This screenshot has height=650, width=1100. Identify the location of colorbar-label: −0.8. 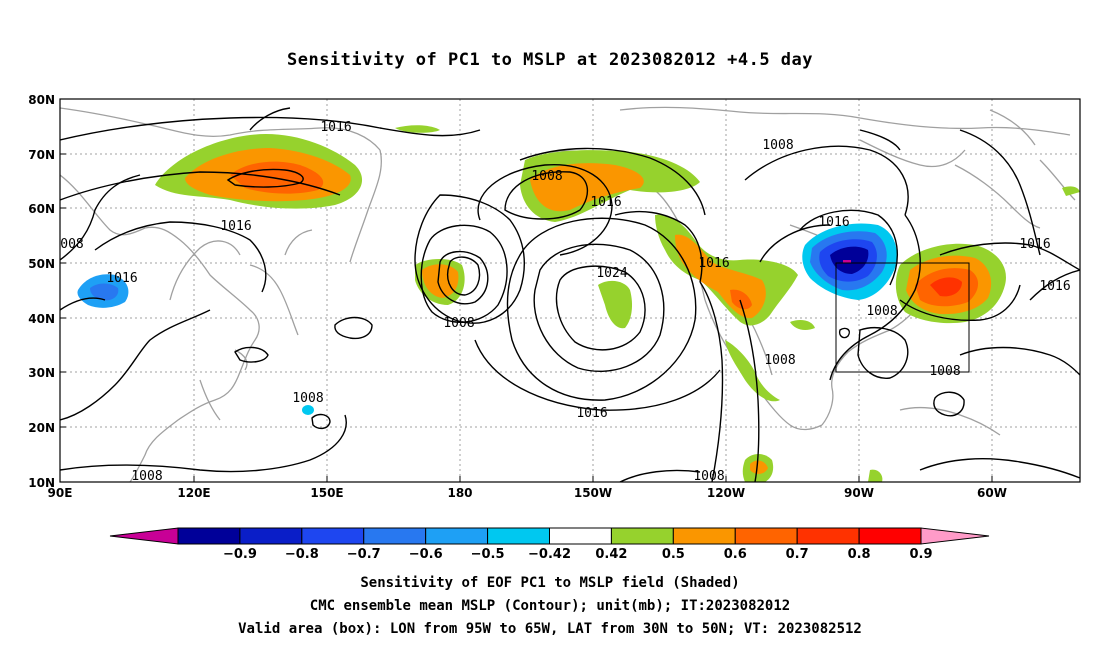
(302, 554).